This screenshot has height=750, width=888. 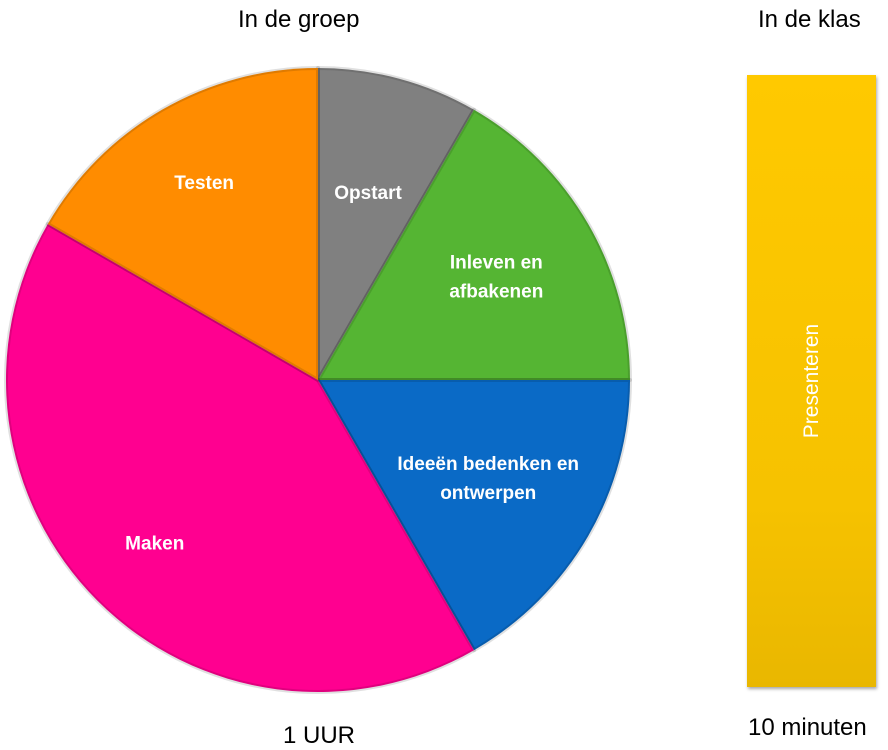 I want to click on bar-chart-title: In de klas, so click(x=809, y=19).